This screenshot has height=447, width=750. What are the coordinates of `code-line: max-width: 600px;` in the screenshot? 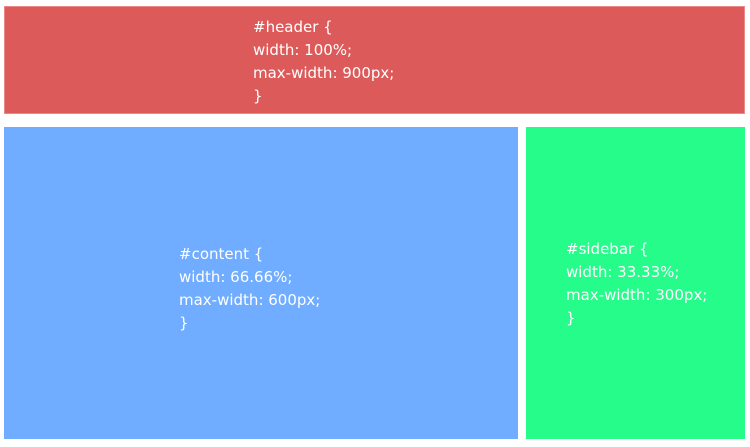 It's located at (250, 300).